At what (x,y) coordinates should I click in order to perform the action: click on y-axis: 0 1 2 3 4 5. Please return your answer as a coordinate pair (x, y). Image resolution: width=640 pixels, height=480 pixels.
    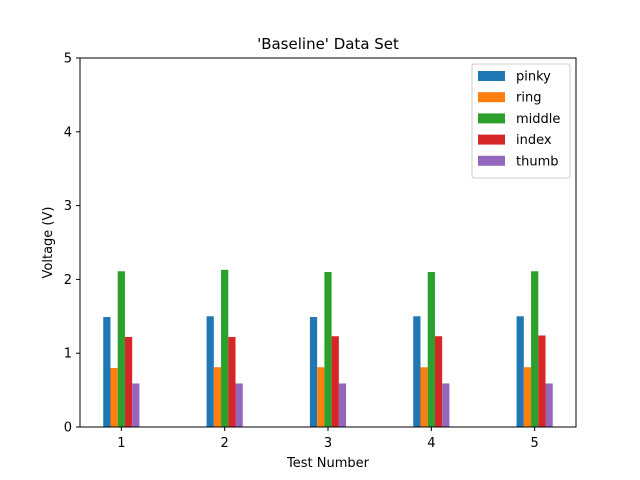
    Looking at the image, I should click on (72, 244).